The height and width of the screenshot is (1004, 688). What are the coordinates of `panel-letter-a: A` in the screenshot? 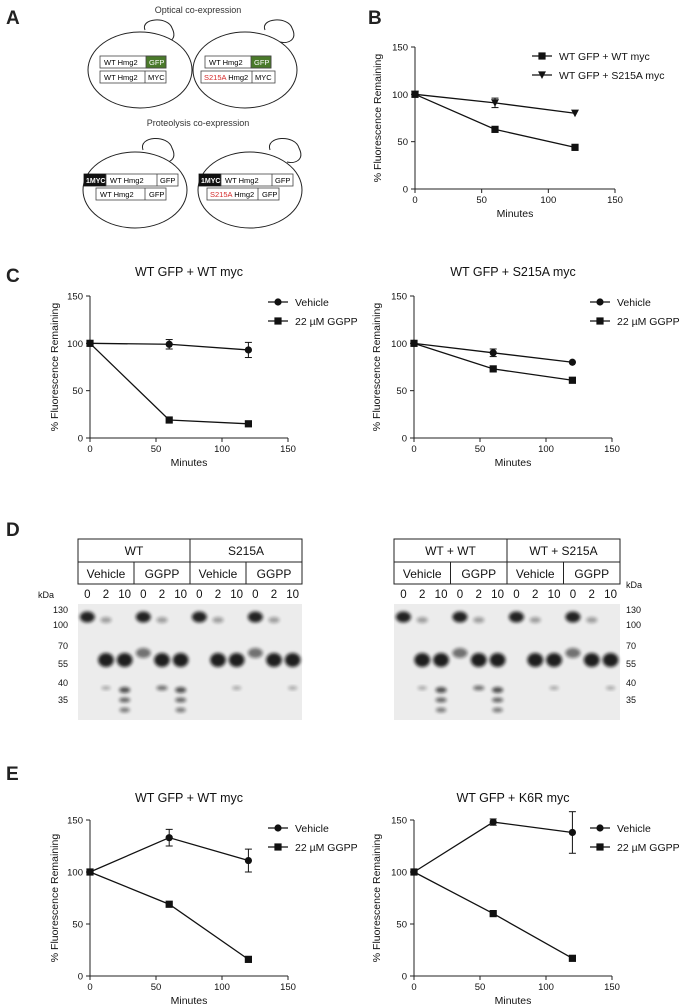 It's located at (13, 18).